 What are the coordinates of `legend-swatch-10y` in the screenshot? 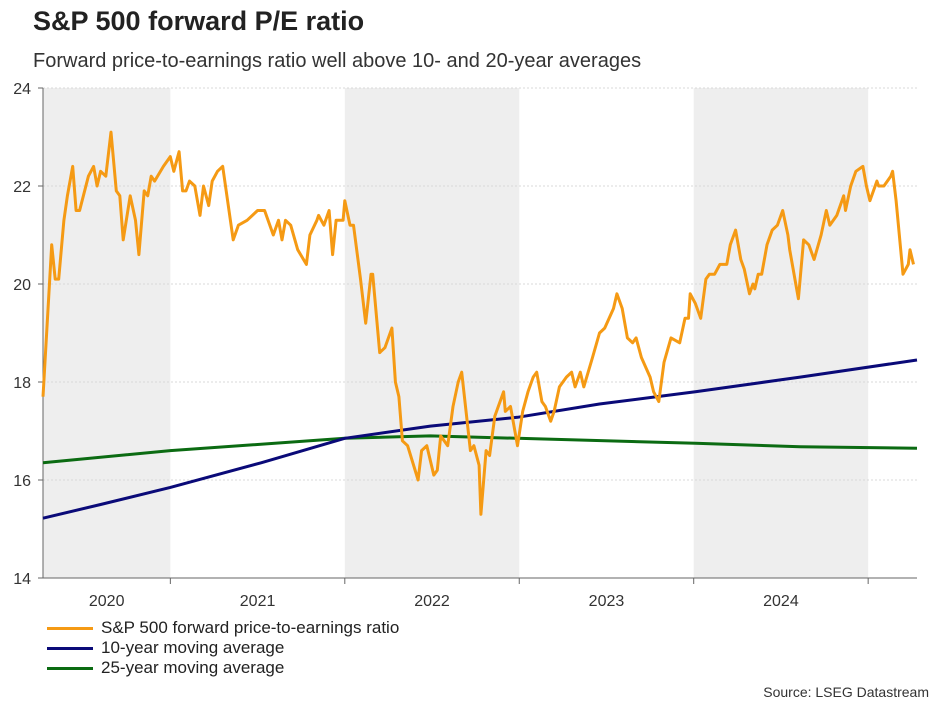 It's located at (70, 648).